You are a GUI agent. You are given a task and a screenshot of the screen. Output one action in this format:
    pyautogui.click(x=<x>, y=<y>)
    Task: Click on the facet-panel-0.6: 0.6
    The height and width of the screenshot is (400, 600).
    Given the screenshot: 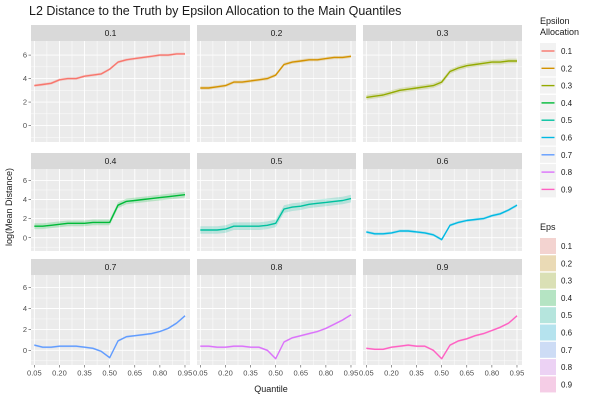 What is the action you would take?
    pyautogui.click(x=442, y=202)
    